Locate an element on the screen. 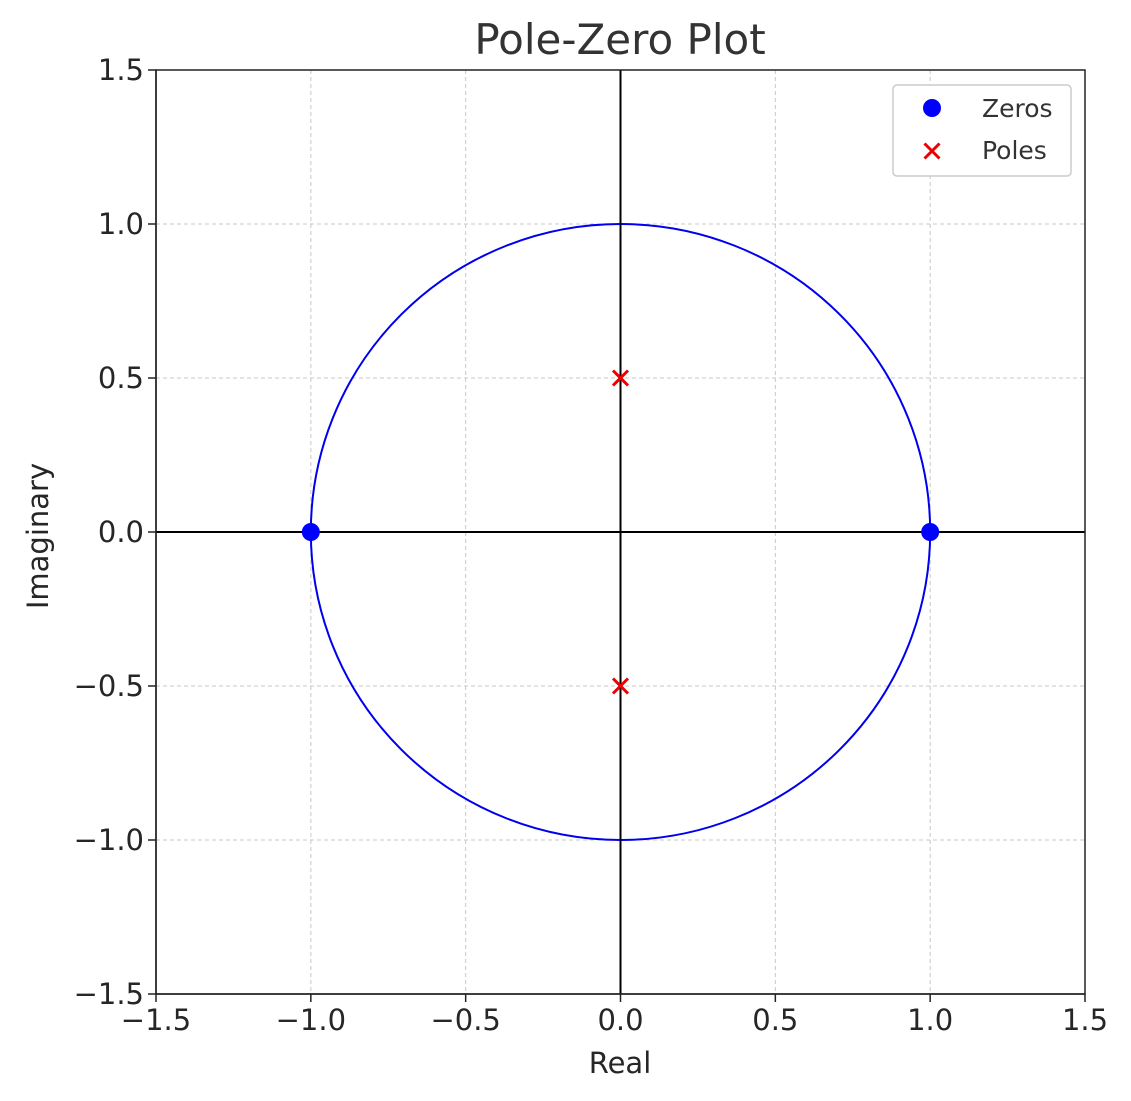  x-tick-label-6: 1.5 is located at coordinates (1085, 1020).